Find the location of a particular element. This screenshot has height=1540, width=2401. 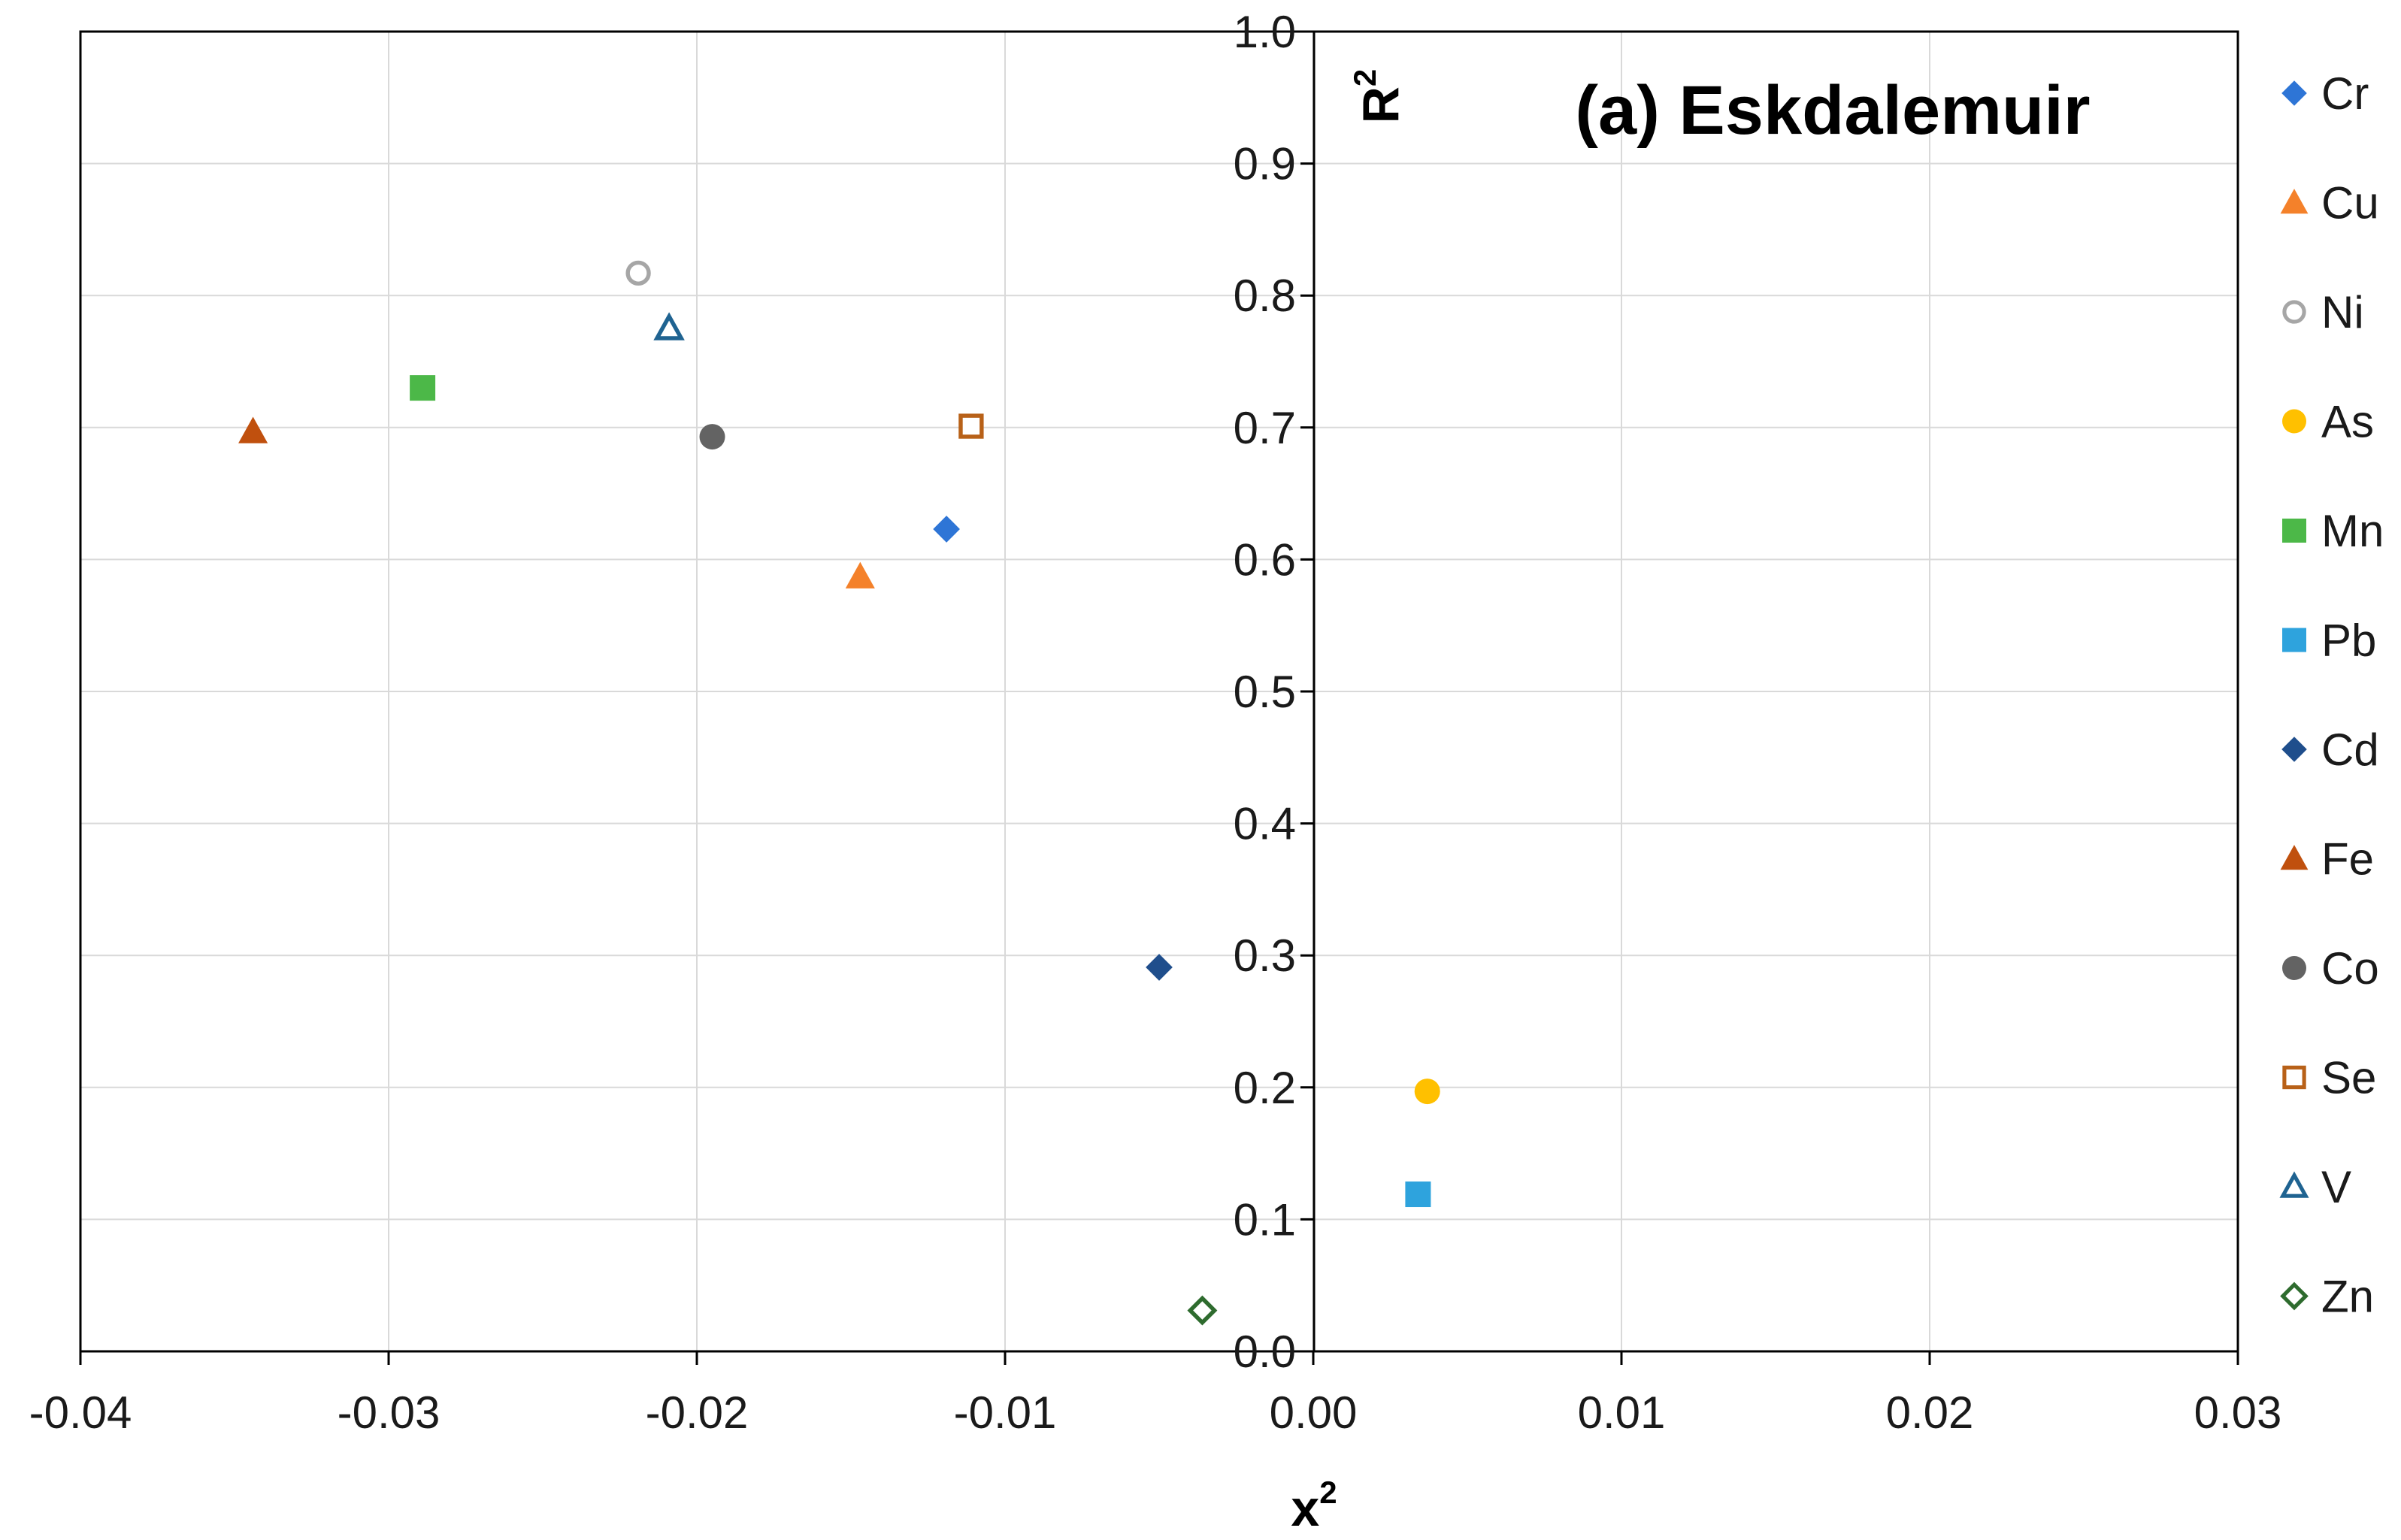

data-point-cd is located at coordinates (1159, 967).